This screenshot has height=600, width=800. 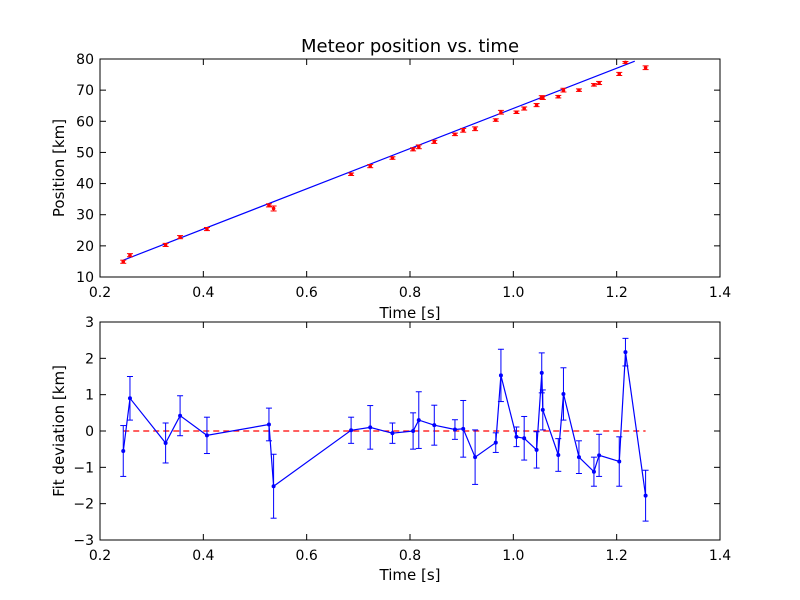 I want to click on chart-title: Meteor position vs. time, so click(x=410, y=46).